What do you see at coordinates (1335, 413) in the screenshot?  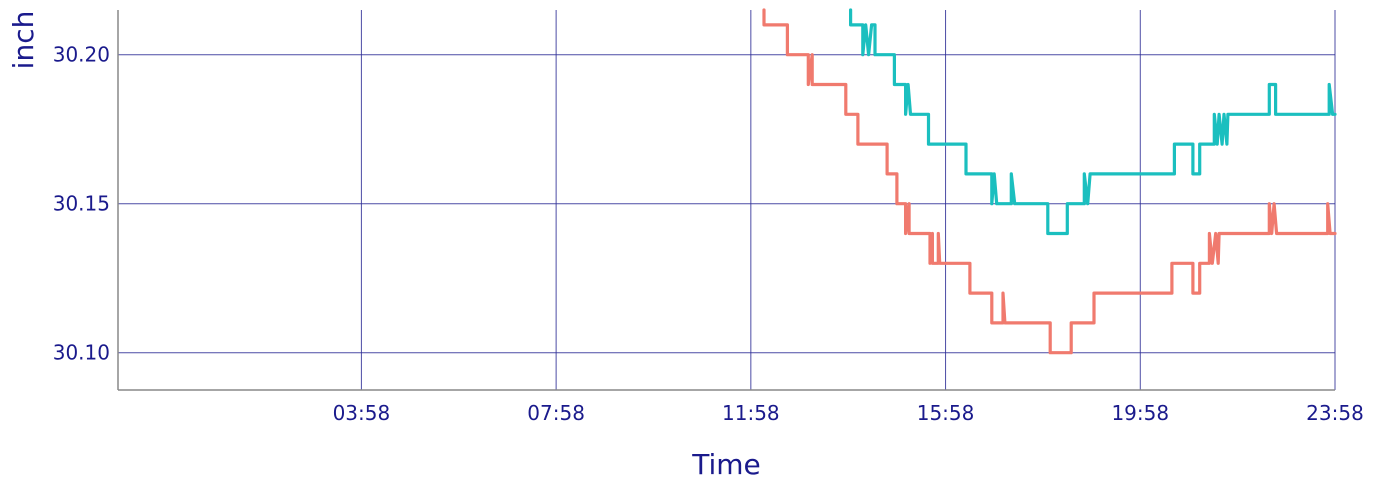 I see `x-tick-label: 23:58` at bounding box center [1335, 413].